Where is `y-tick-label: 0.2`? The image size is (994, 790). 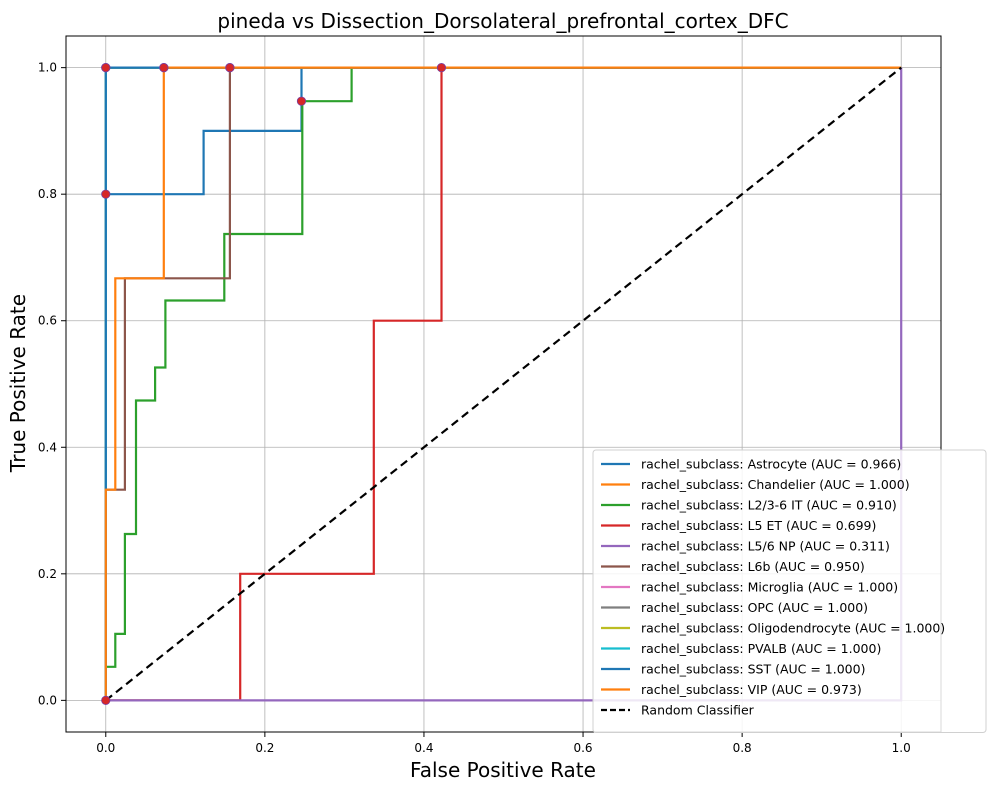
y-tick-label: 0.2 is located at coordinates (47, 574).